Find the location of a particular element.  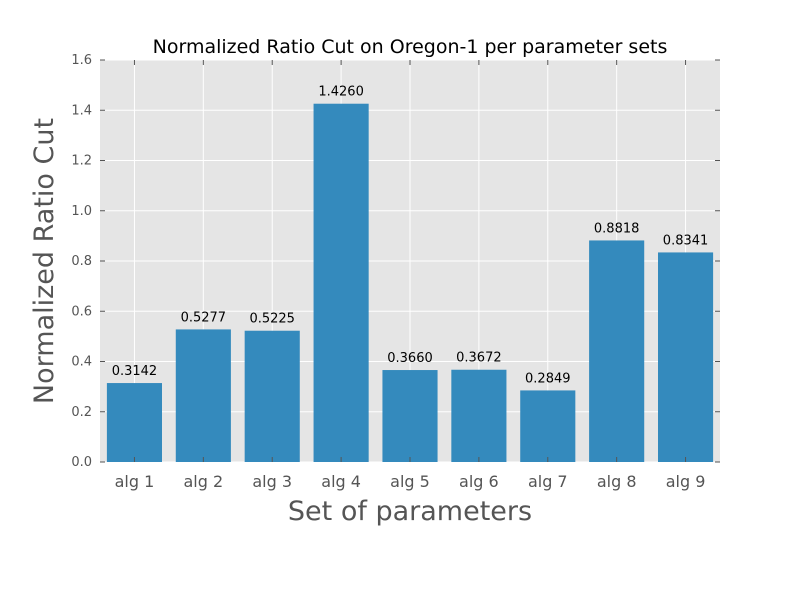

x-tick-label: alg 8 is located at coordinates (617, 481).